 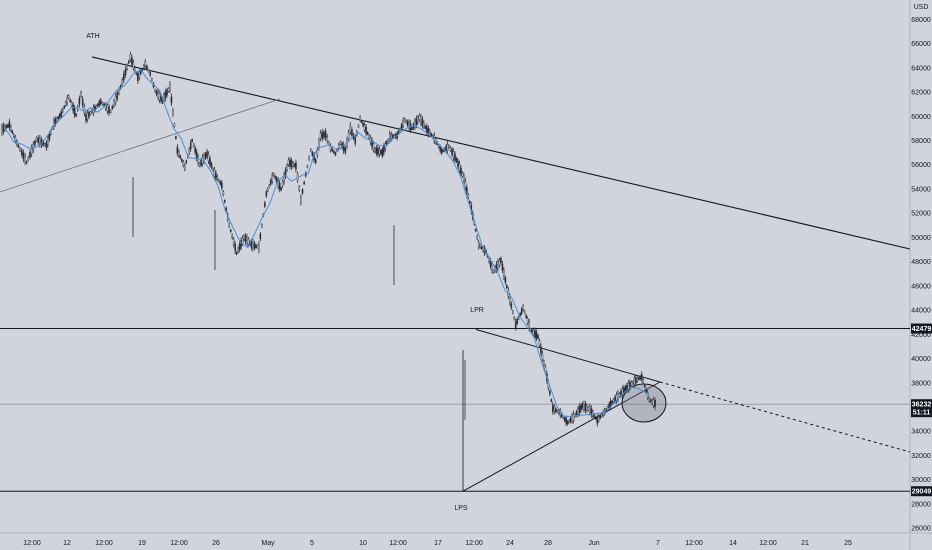 What do you see at coordinates (921, 20) in the screenshot?
I see `price-tick-label: 68000` at bounding box center [921, 20].